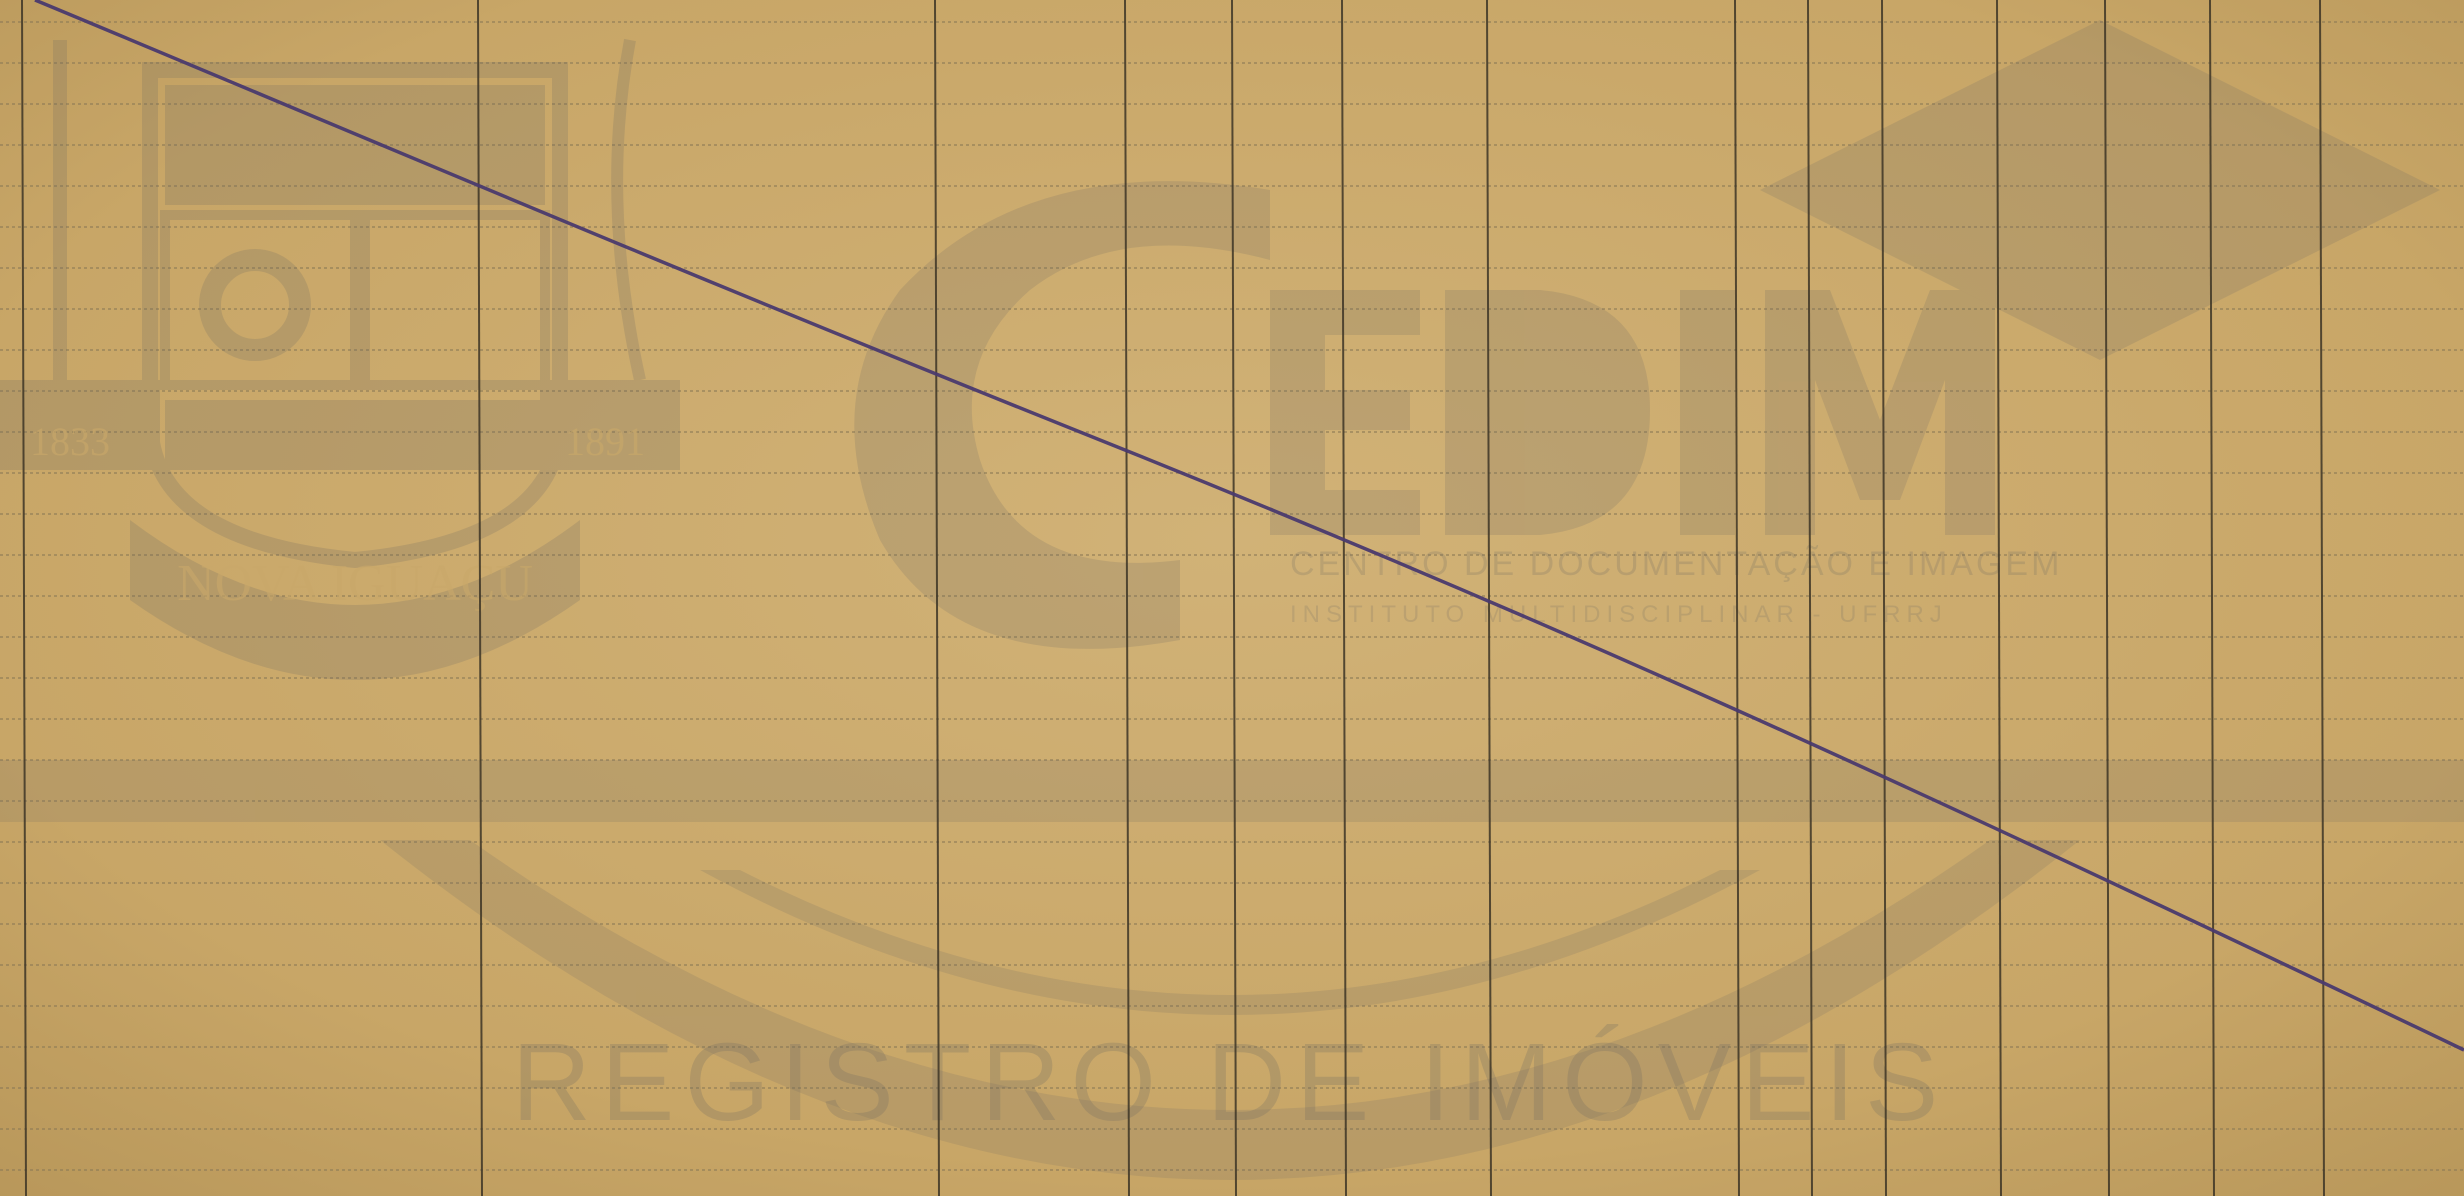 This screenshot has height=1196, width=2464. Describe the element at coordinates (1676, 564) in the screenshot. I see `cedim-subtitle: CENTRO DE DOCUMENTAÇÃO E IMAGEM` at that location.